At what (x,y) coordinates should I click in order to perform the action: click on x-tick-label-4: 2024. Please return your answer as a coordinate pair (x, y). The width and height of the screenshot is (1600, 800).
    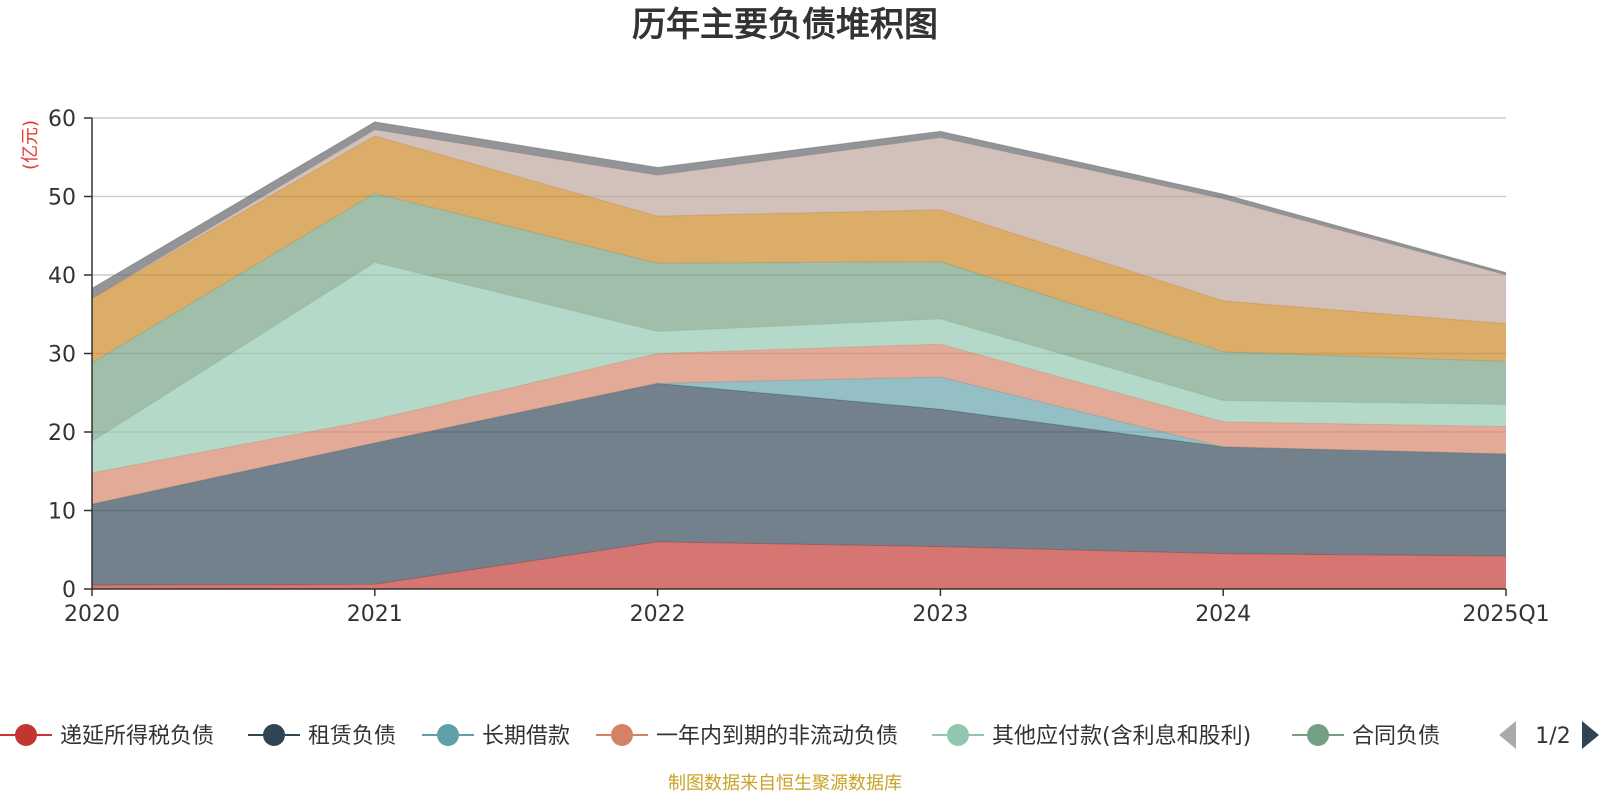
    Looking at the image, I should click on (1223, 614).